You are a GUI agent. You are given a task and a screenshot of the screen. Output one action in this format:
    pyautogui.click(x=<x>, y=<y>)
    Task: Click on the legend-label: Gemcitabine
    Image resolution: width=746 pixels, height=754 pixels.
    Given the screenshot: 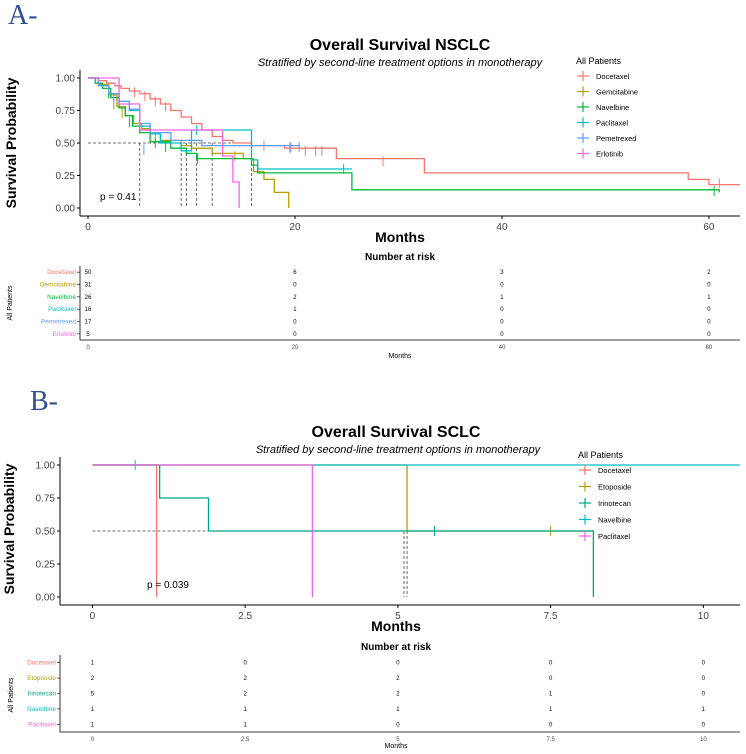 What is the action you would take?
    pyautogui.click(x=617, y=92)
    